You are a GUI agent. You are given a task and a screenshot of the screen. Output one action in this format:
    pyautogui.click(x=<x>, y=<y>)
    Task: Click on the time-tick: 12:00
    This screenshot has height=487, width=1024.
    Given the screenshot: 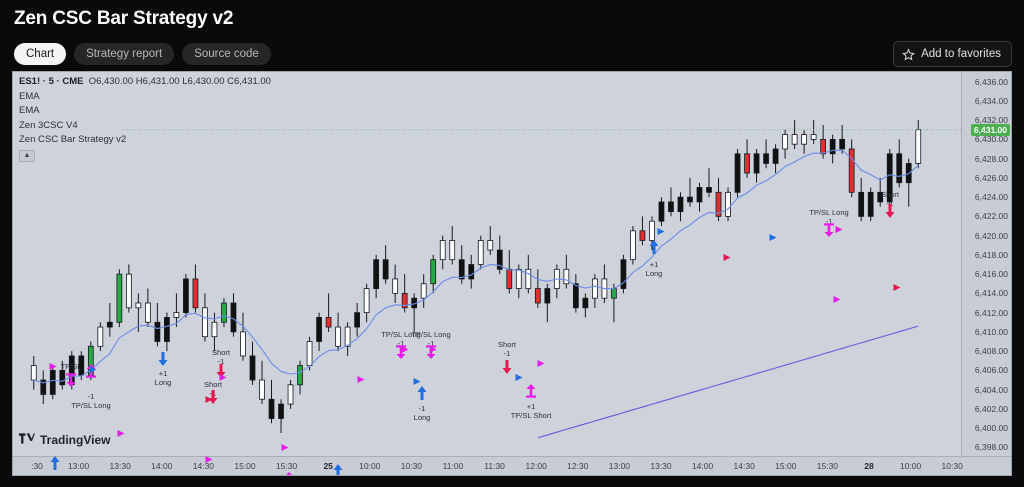 What is the action you would take?
    pyautogui.click(x=536, y=466)
    